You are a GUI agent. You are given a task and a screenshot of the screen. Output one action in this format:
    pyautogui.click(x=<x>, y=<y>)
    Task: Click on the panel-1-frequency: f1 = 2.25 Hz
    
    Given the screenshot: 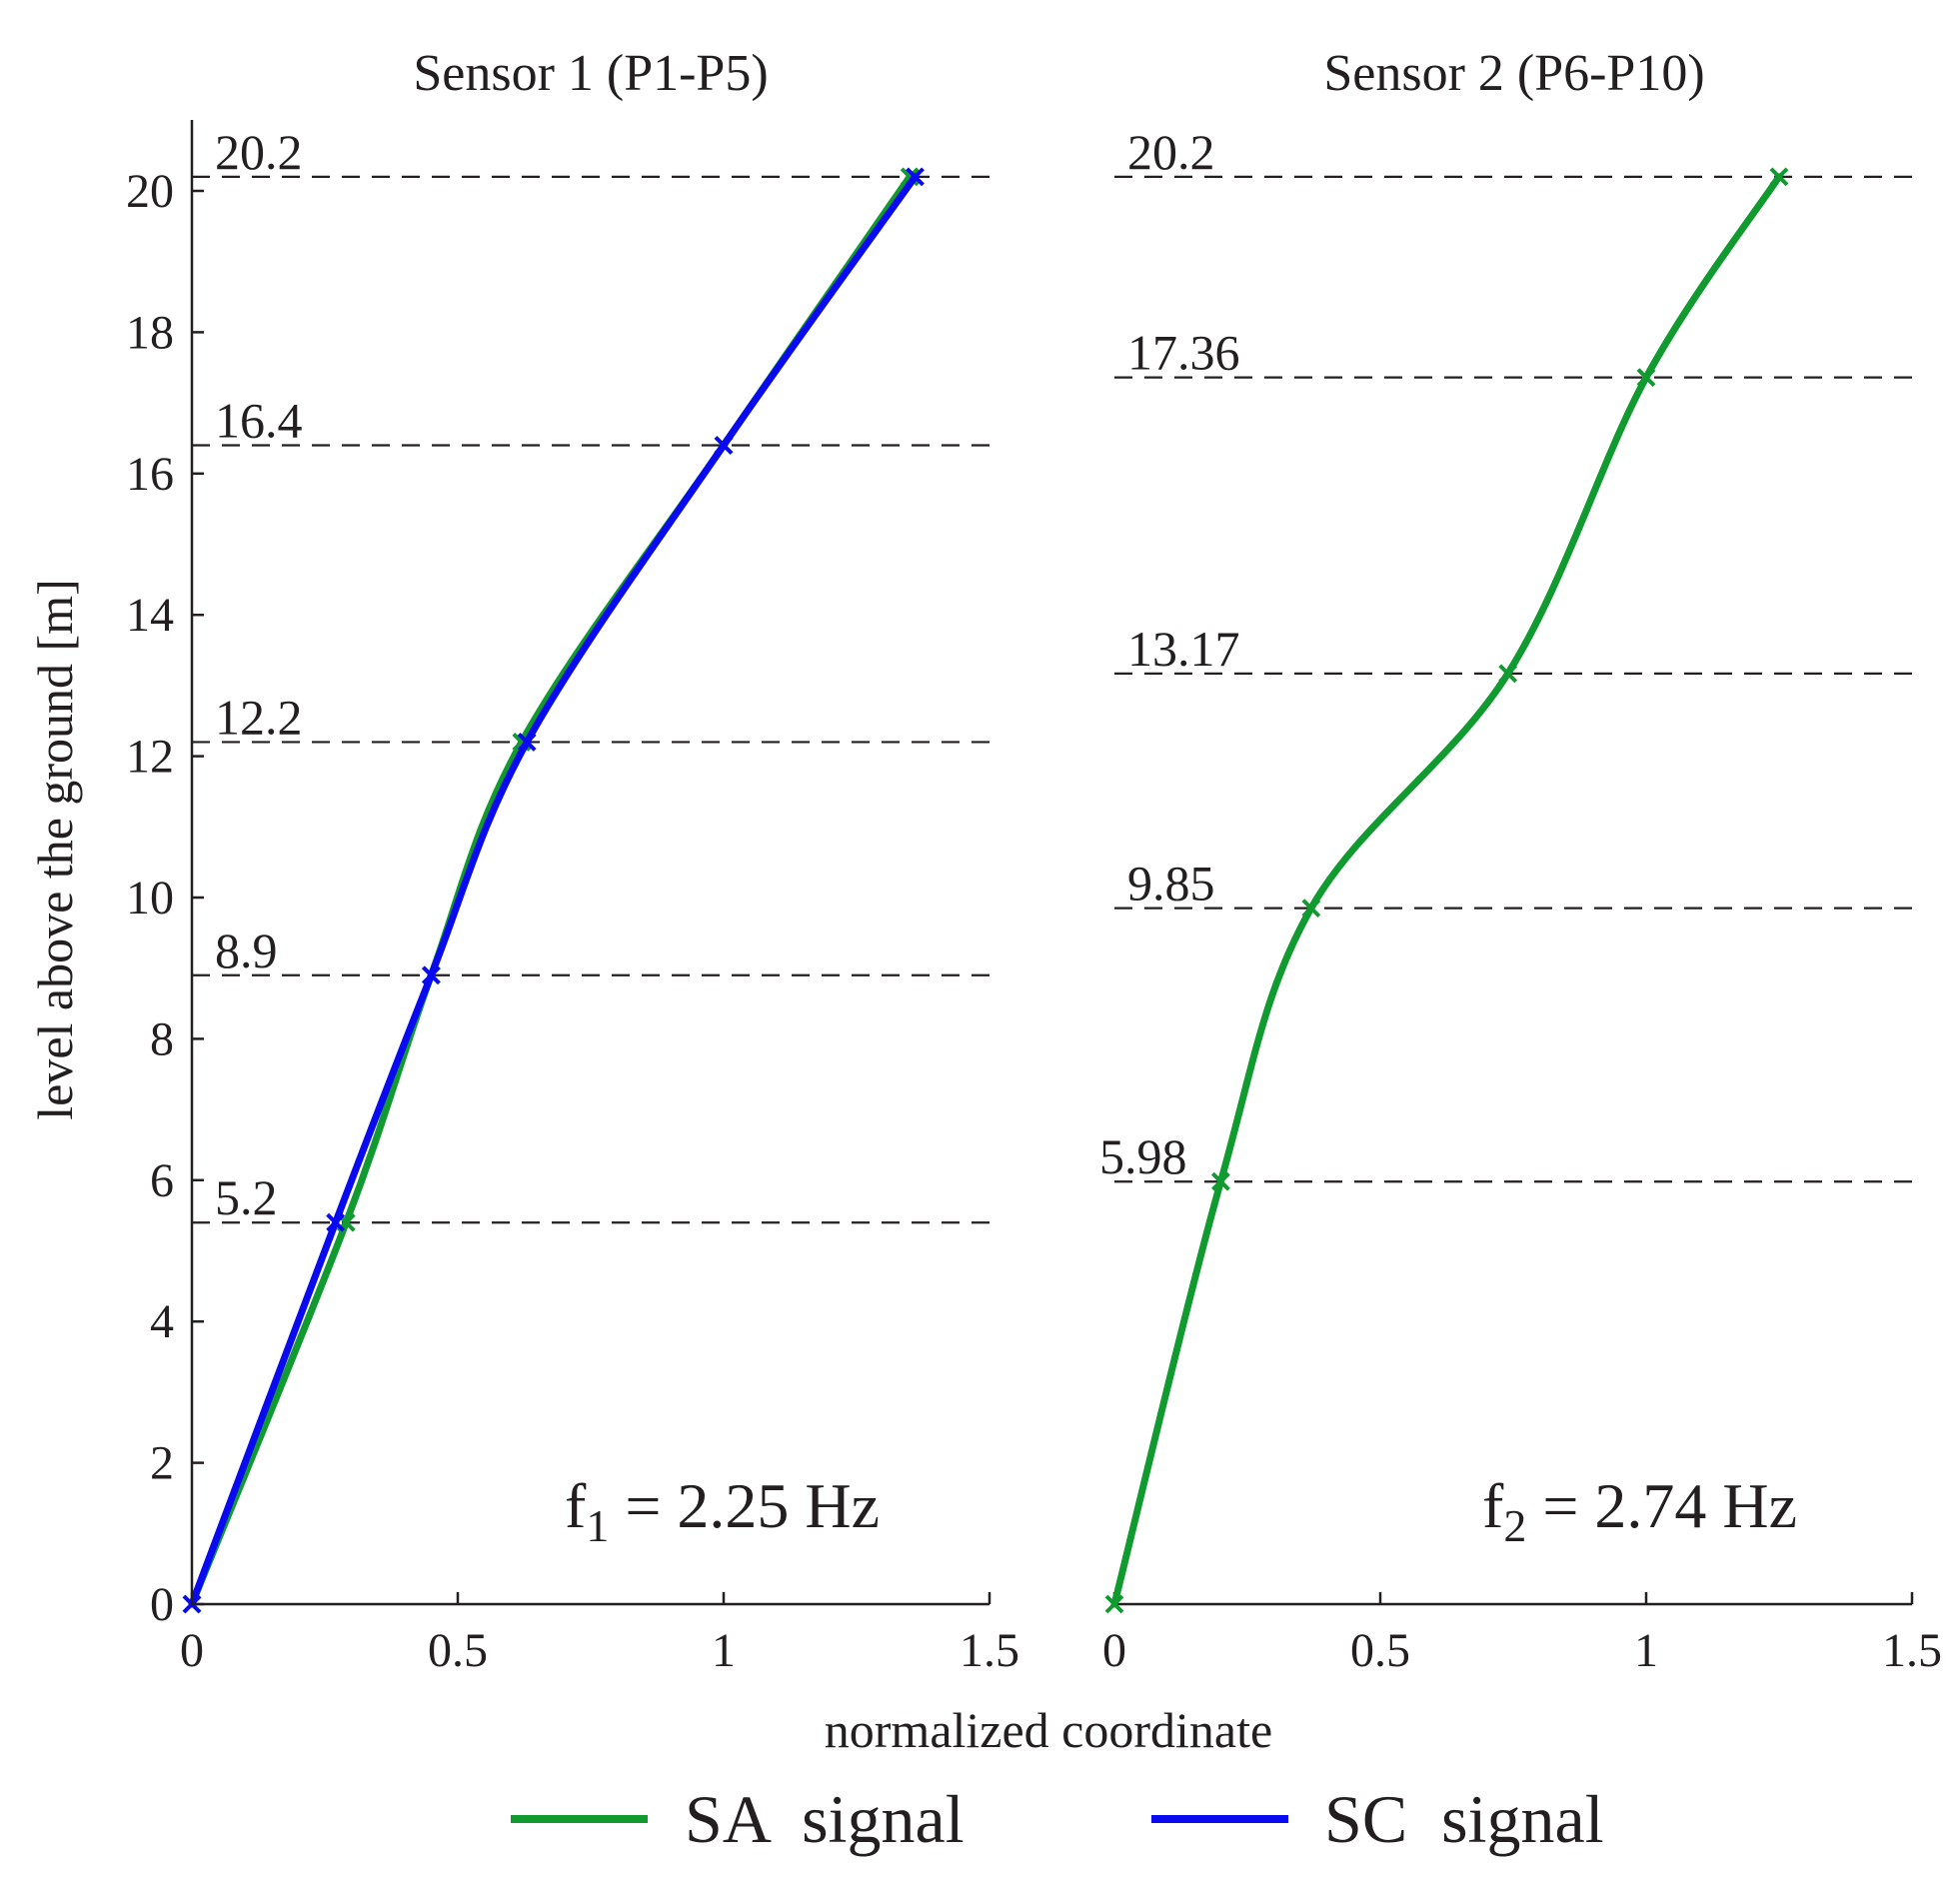 What is the action you would take?
    pyautogui.click(x=722, y=1511)
    